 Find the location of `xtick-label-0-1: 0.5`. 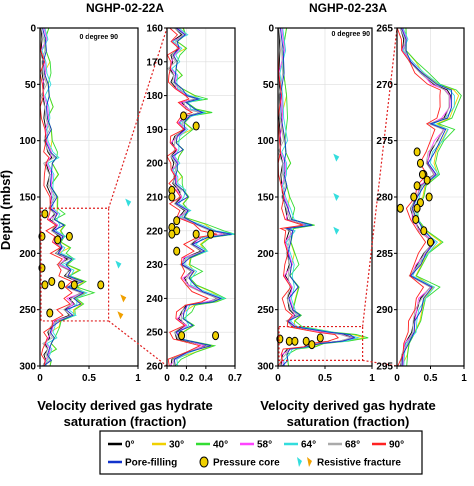

xtick-label-0-1: 0.5 is located at coordinates (89, 378).